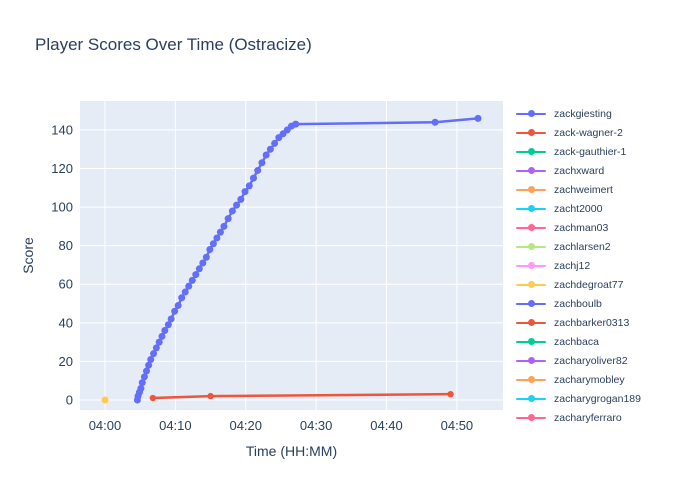 The height and width of the screenshot is (500, 700). I want to click on legend-item-zacht2000: zacht2000, so click(607, 208).